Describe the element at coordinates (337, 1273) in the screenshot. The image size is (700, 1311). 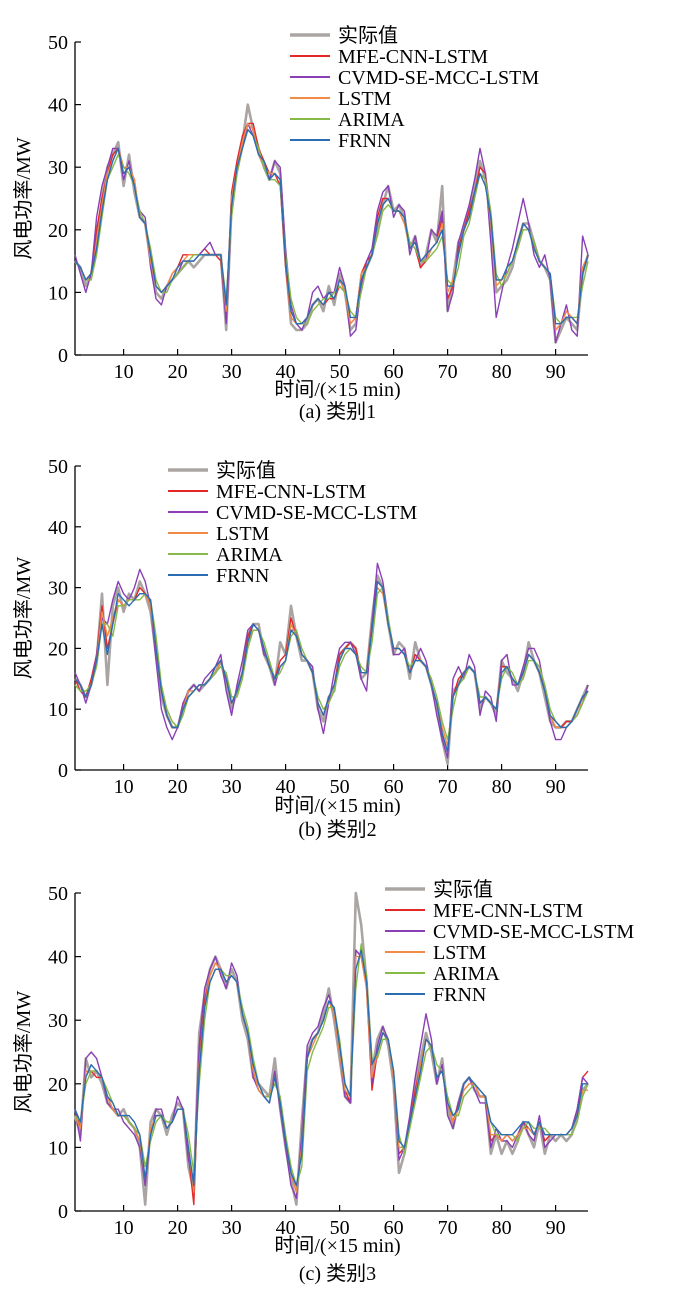
I see `panel-caption: (c) 类别3` at that location.